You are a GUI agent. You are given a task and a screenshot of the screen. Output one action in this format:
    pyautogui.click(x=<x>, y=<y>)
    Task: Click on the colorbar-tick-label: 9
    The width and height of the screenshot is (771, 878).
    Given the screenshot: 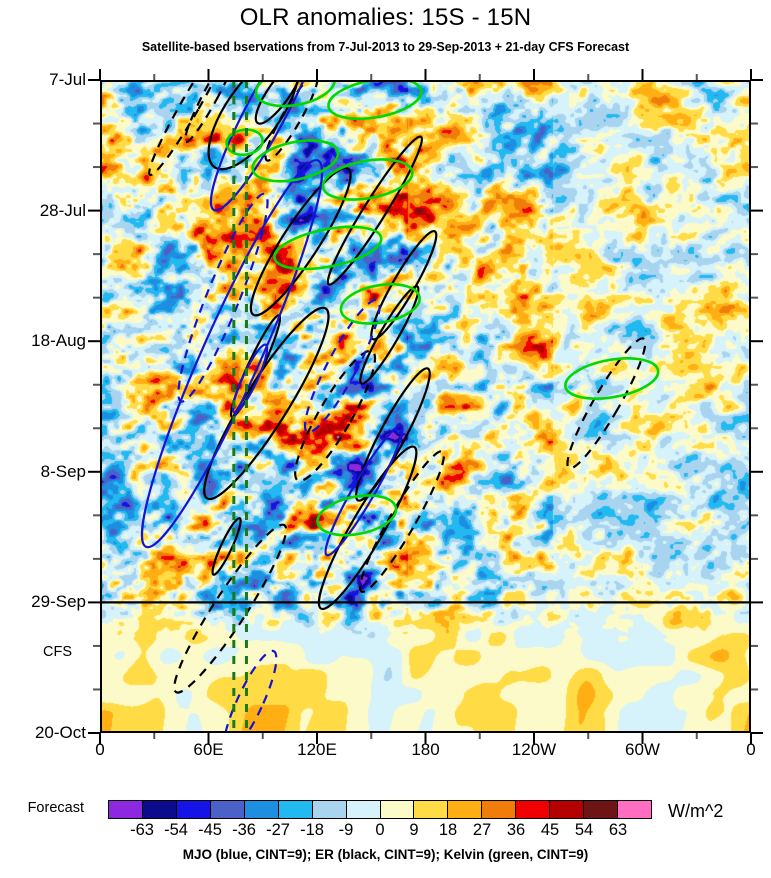 What is the action you would take?
    pyautogui.click(x=414, y=830)
    